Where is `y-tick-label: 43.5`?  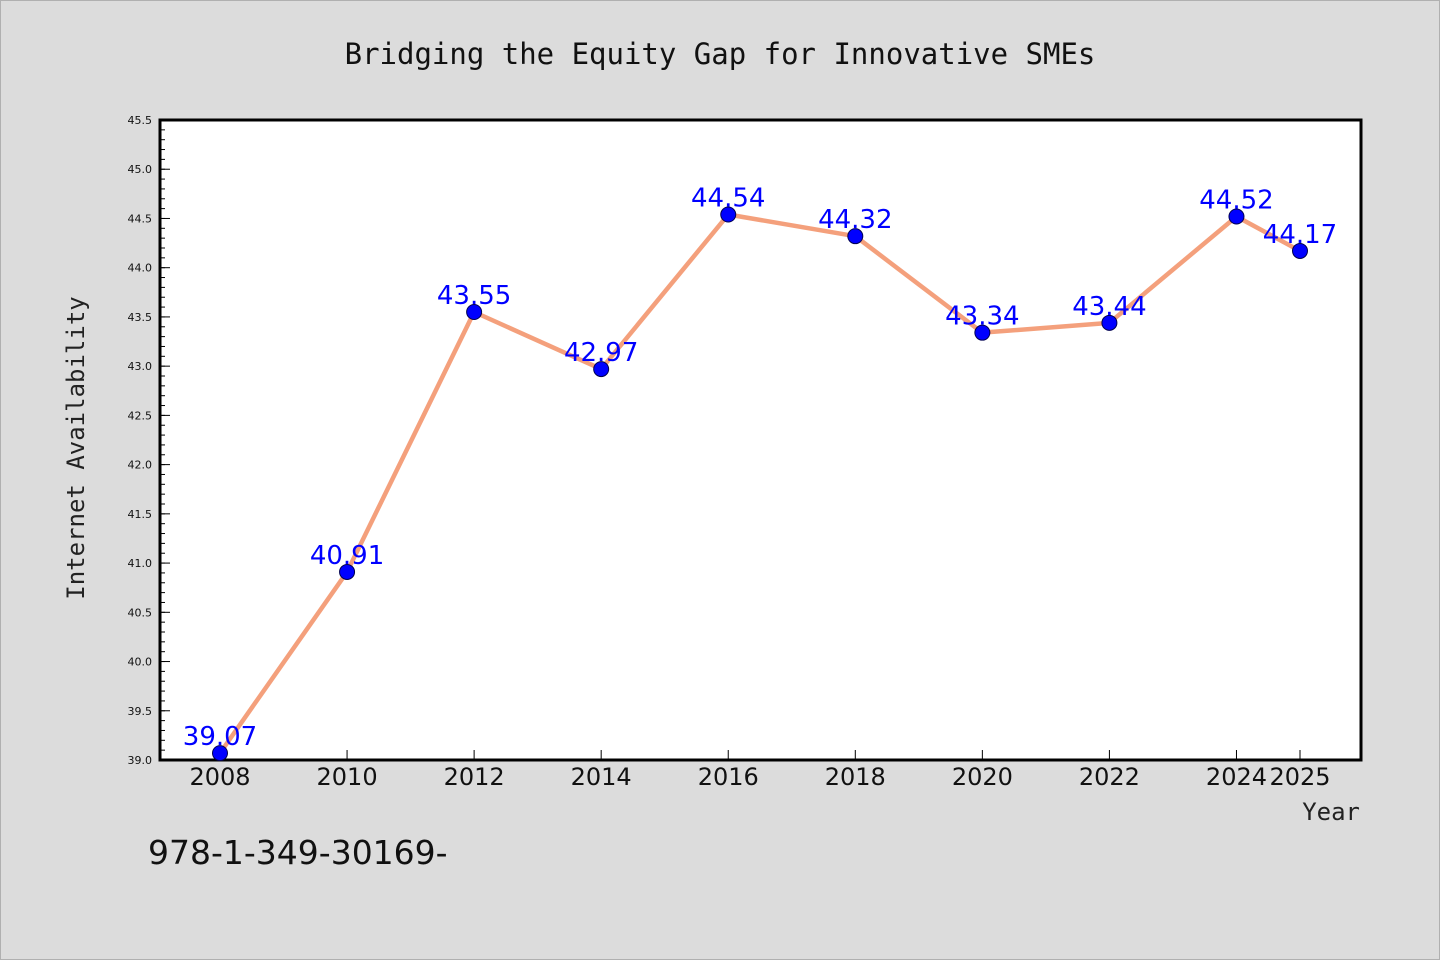
y-tick-label: 43.5 is located at coordinates (140, 317).